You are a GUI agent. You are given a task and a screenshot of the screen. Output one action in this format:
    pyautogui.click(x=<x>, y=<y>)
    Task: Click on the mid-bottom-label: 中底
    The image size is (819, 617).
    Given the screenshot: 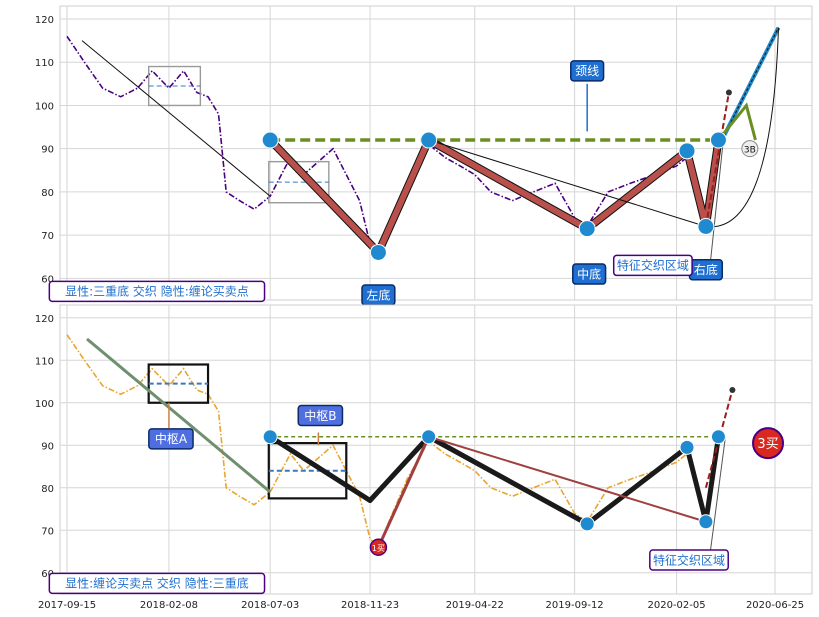 What is the action you would take?
    pyautogui.click(x=589, y=273)
    